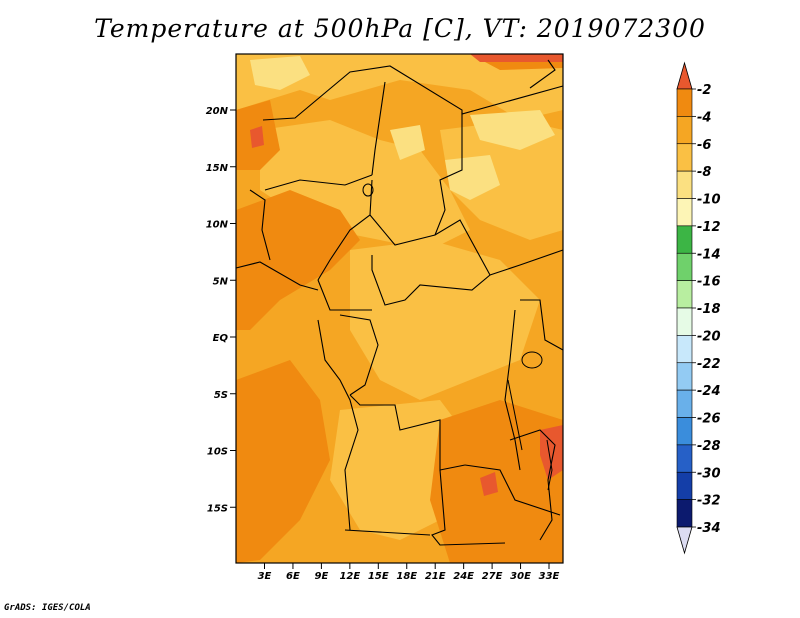 The width and height of the screenshot is (800, 618). I want to click on east-light-zone, so click(501, 180).